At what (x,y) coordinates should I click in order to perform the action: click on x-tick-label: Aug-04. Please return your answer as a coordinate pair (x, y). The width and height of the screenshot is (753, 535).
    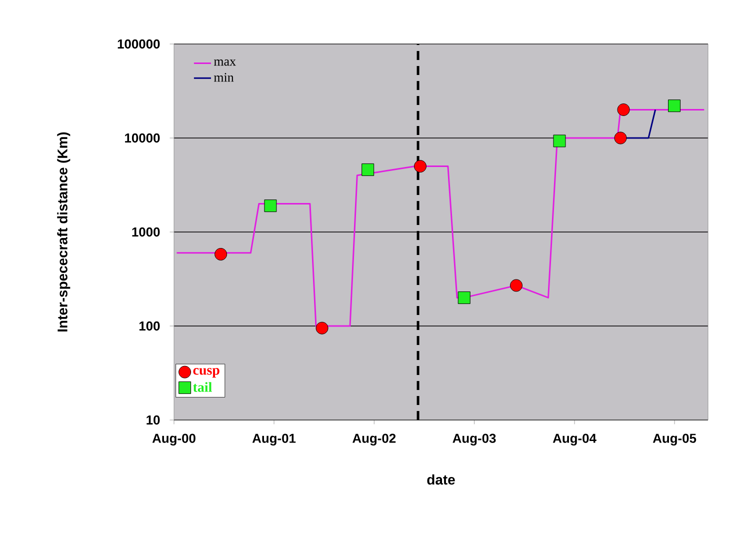
    Looking at the image, I should click on (574, 440).